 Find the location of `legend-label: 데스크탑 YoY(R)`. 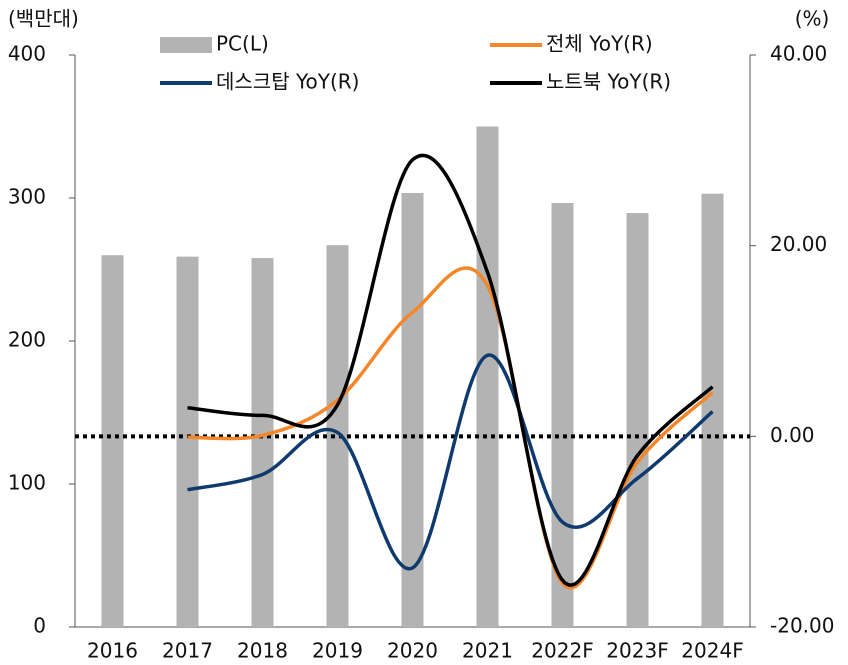

legend-label: 데스크탑 YoY(R) is located at coordinates (287, 82).